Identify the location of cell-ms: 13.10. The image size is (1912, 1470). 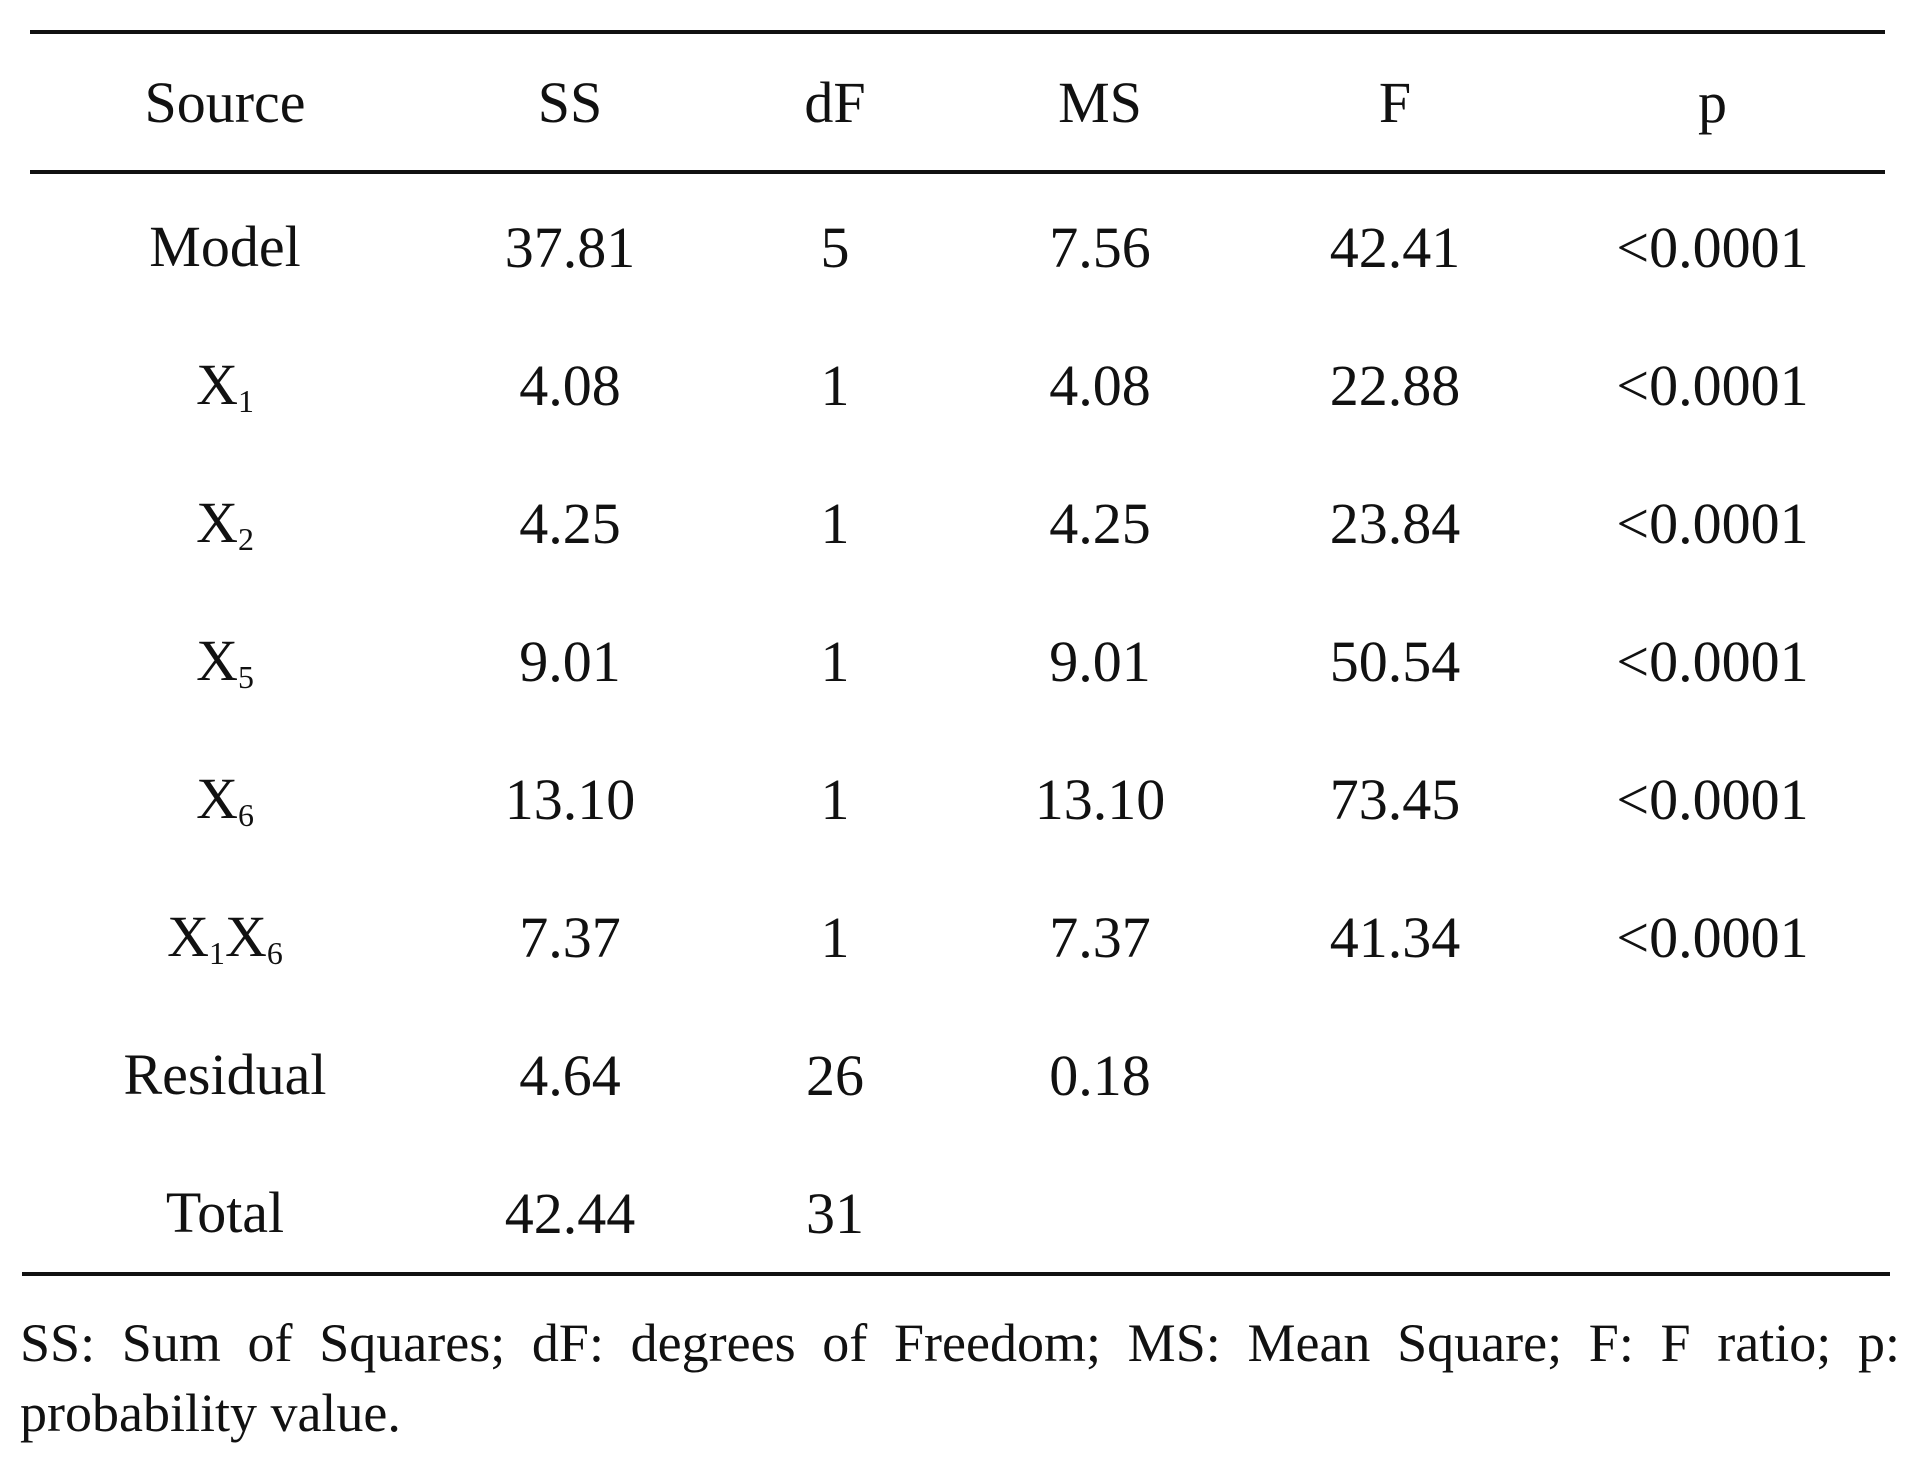
(1100, 799).